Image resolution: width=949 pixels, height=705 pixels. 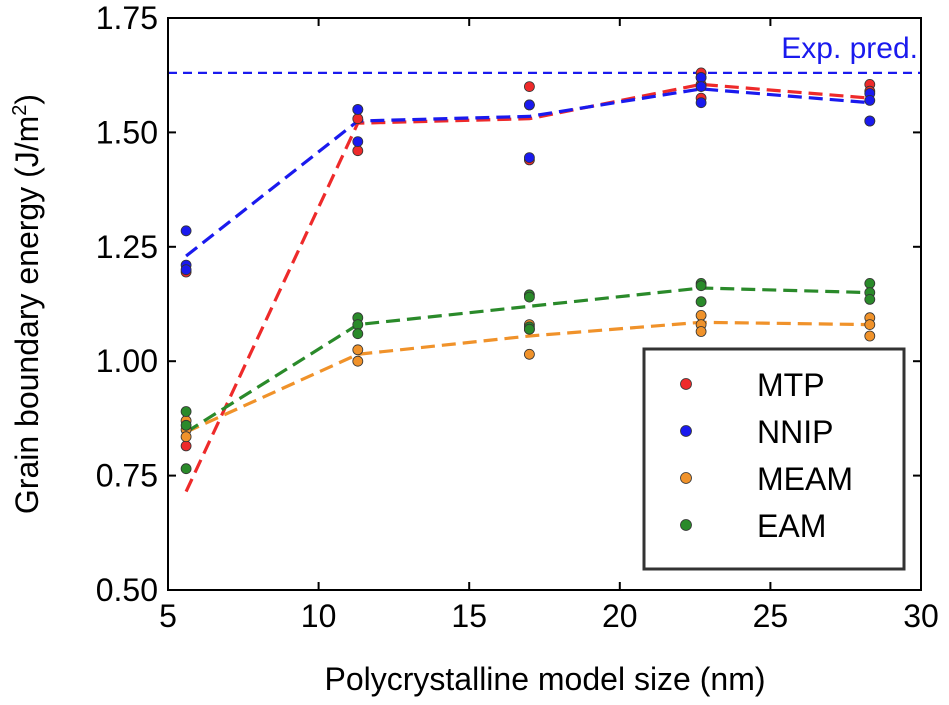 I want to click on y-tick-label: 1.50, so click(x=127, y=132).